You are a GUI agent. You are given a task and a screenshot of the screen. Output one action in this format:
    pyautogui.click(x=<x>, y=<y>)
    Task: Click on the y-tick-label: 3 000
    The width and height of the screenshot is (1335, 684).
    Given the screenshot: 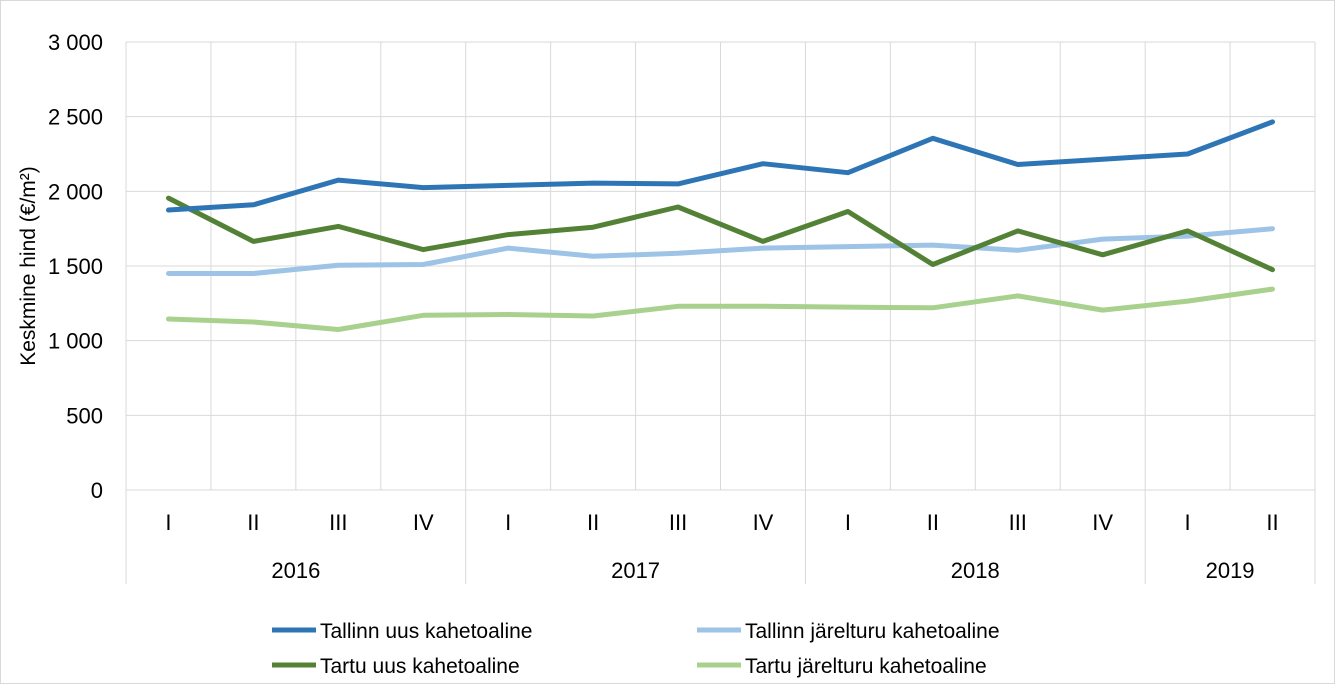 What is the action you would take?
    pyautogui.click(x=75, y=42)
    